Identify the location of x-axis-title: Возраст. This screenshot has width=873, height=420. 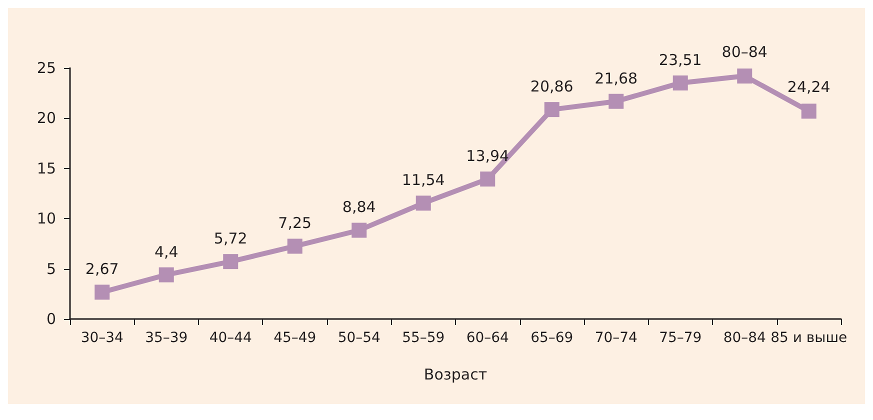
(456, 375).